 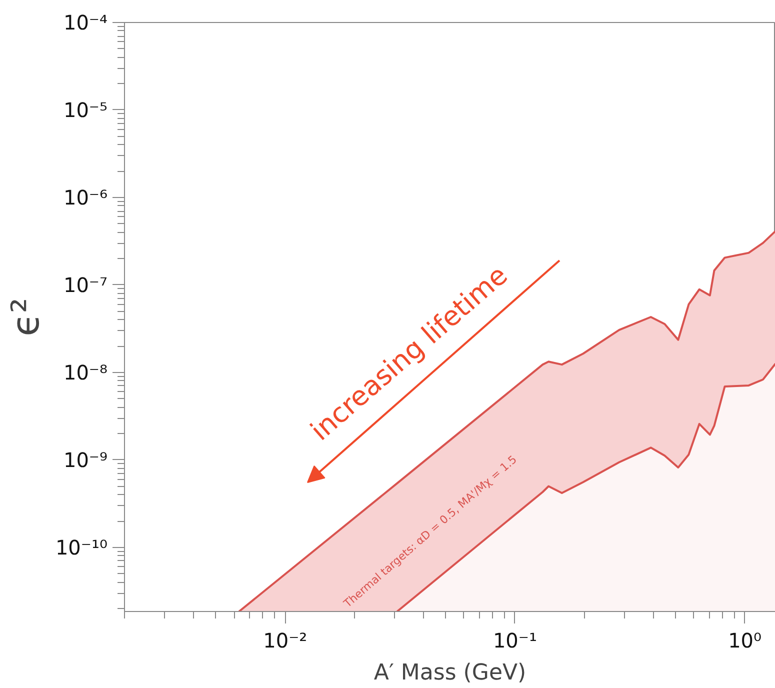 What do you see at coordinates (514, 640) in the screenshot?
I see `x-tick-label: 10⁻¹` at bounding box center [514, 640].